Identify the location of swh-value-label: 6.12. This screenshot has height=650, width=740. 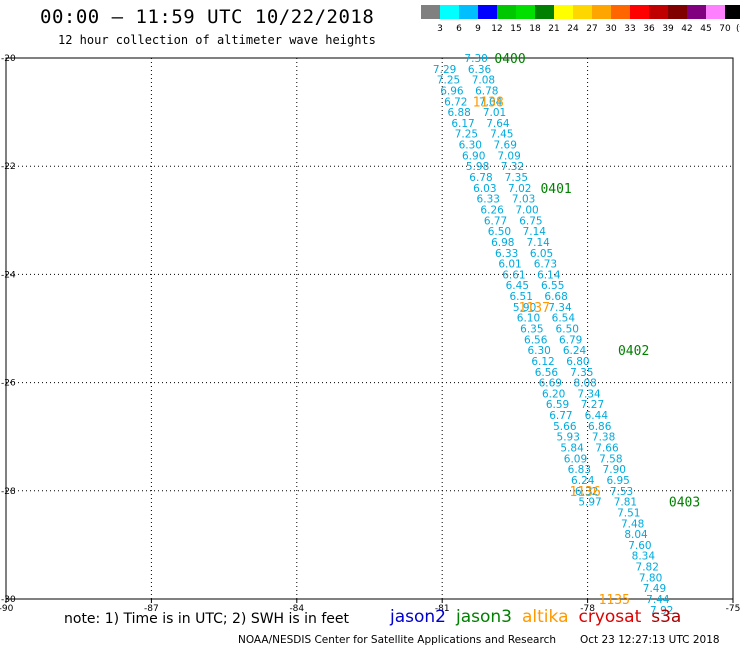
(542, 362).